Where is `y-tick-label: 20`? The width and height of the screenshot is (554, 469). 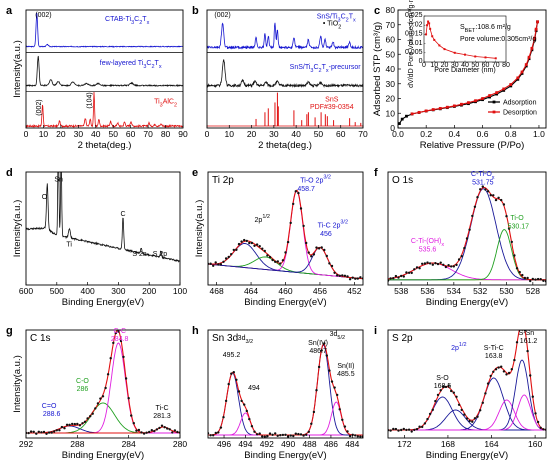
y-tick-label: 20 is located at coordinates (391, 99).